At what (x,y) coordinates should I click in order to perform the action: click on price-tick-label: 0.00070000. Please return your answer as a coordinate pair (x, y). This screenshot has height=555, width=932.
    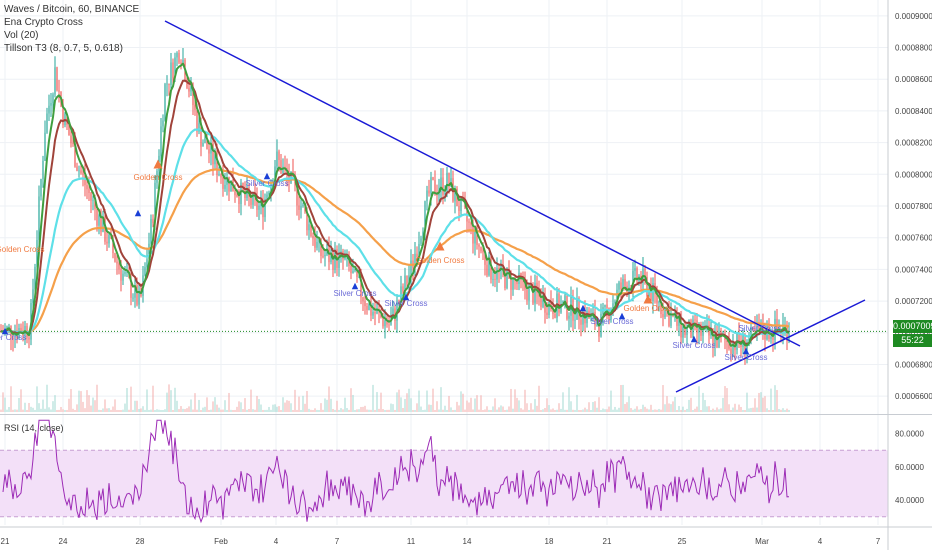
    Looking at the image, I should click on (913, 333).